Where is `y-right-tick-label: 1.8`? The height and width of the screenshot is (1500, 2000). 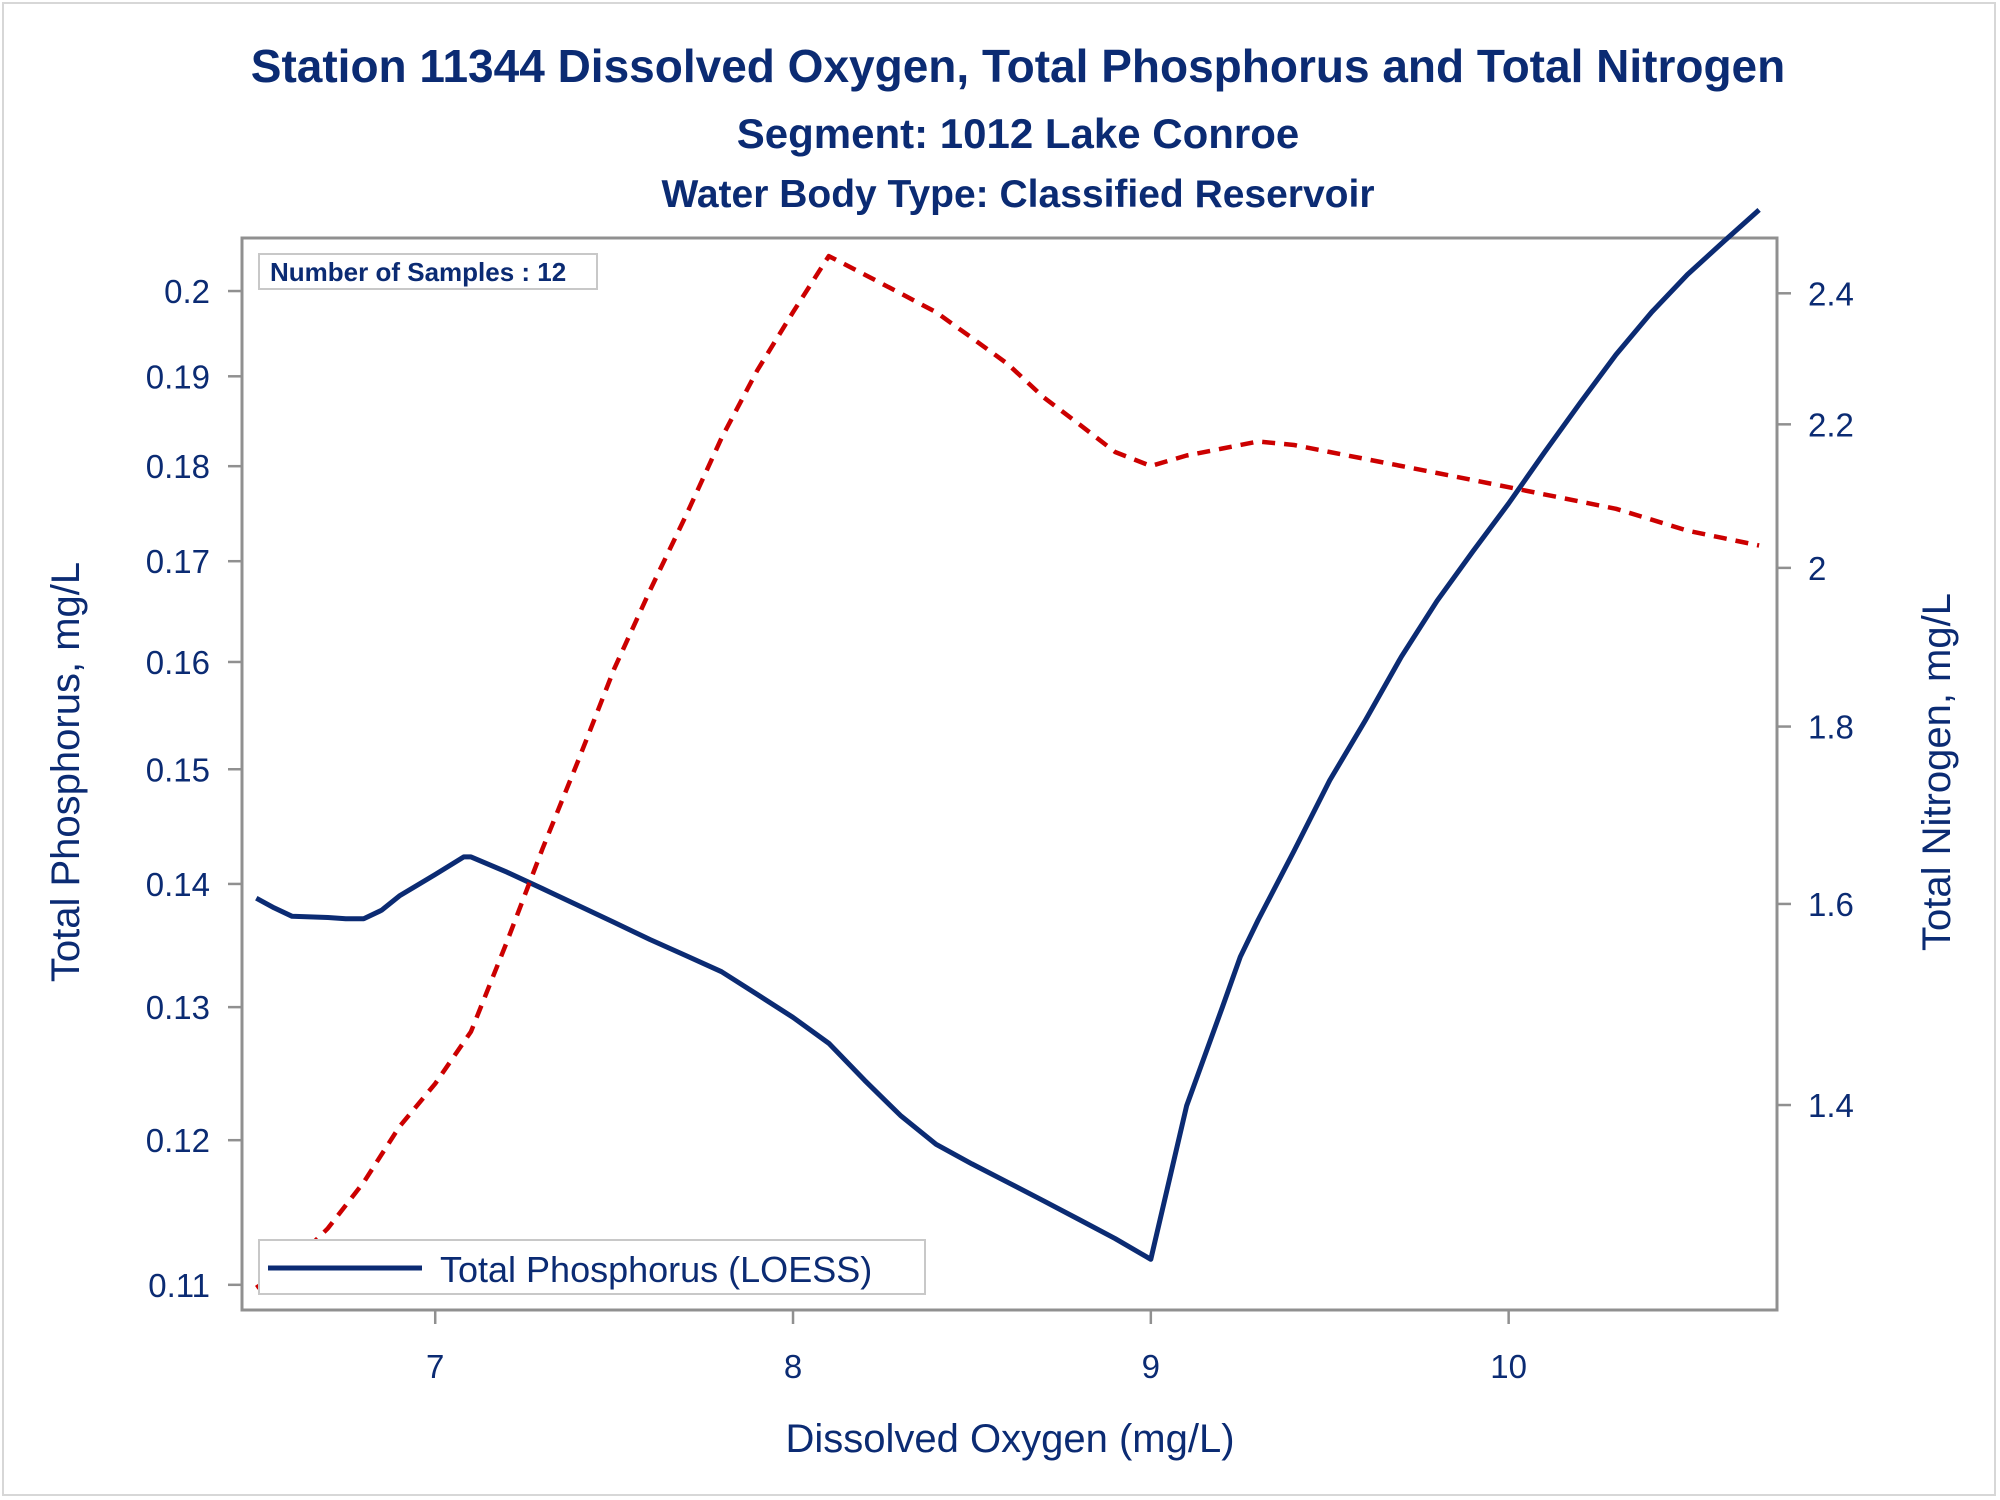 y-right-tick-label: 1.8 is located at coordinates (1831, 727).